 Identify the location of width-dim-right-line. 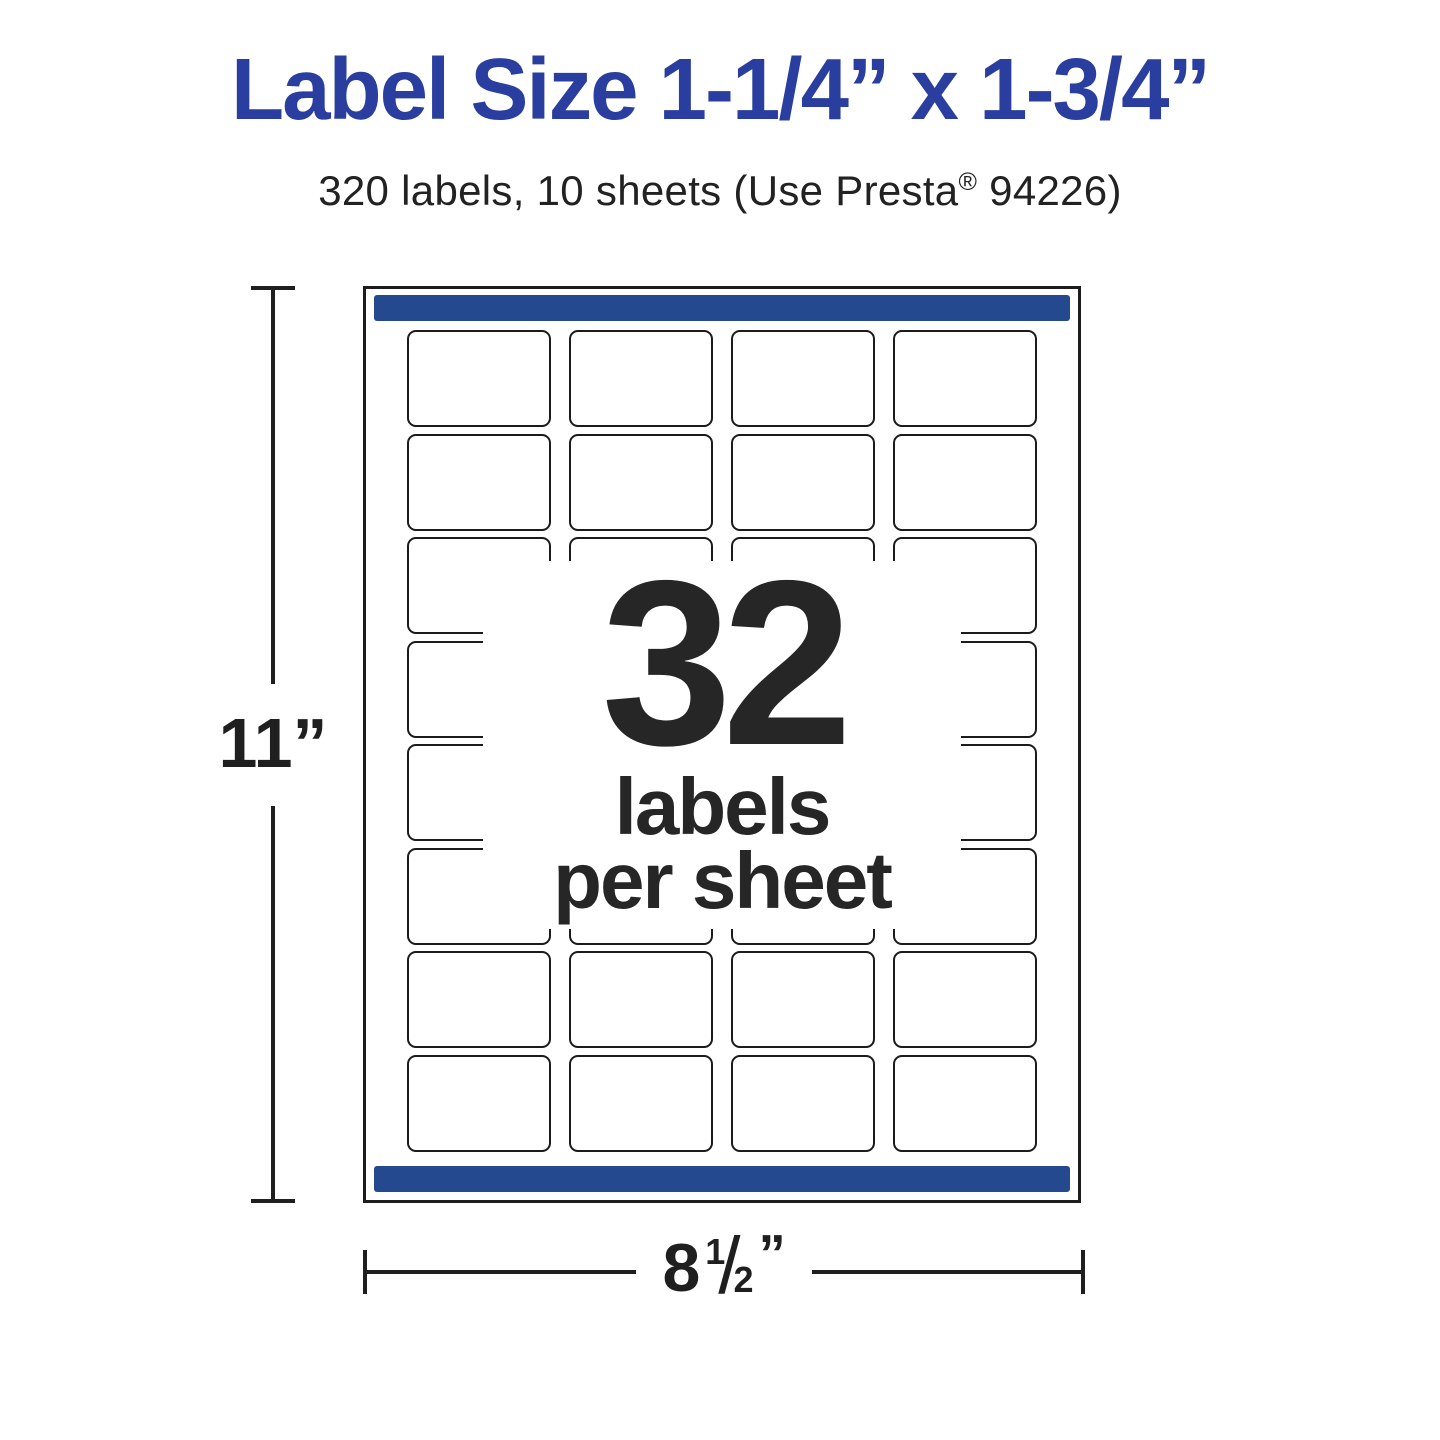
(946, 1272).